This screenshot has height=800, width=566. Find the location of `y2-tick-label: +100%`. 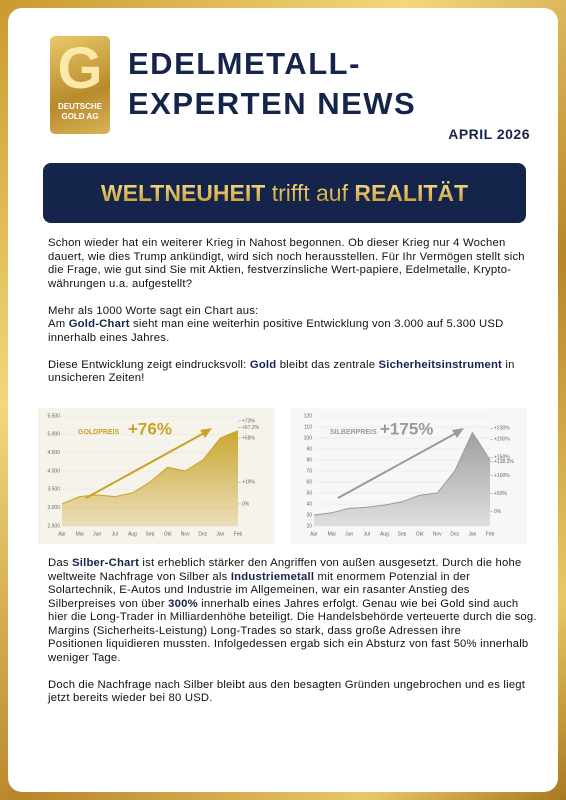

y2-tick-label: +100% is located at coordinates (502, 476).